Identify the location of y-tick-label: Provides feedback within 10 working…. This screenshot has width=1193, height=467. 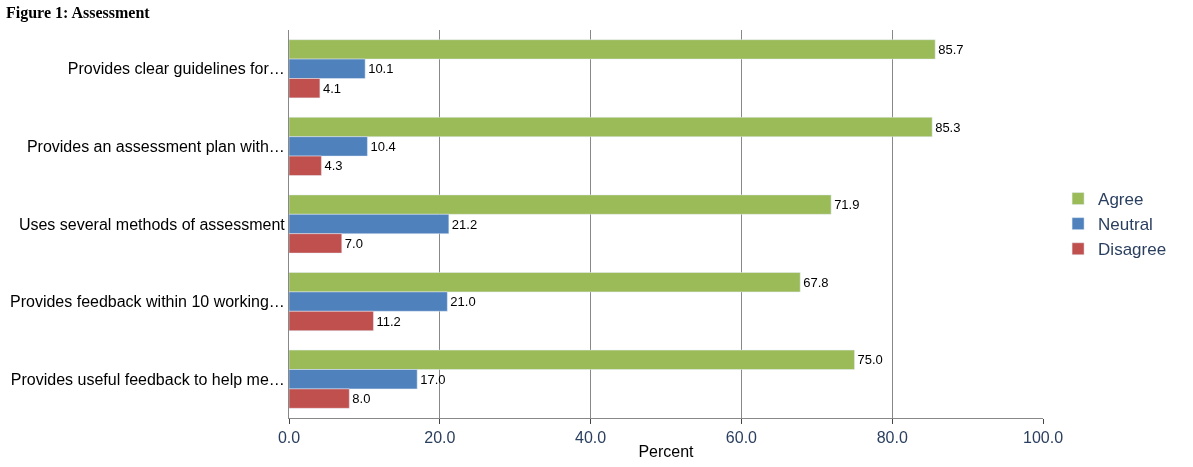
(147, 302).